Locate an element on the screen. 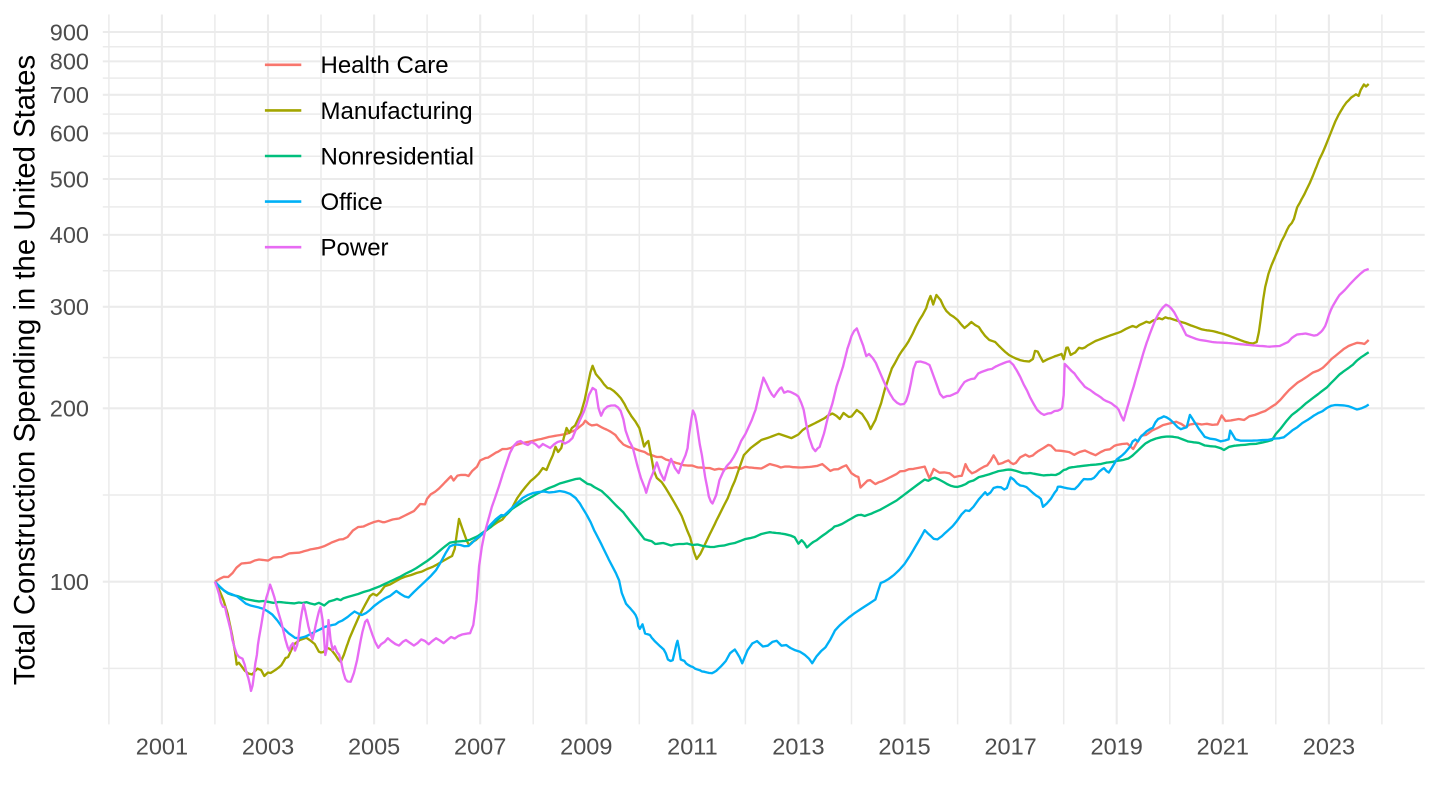 The image size is (1440, 810). svg-text: 2011 is located at coordinates (692, 747).